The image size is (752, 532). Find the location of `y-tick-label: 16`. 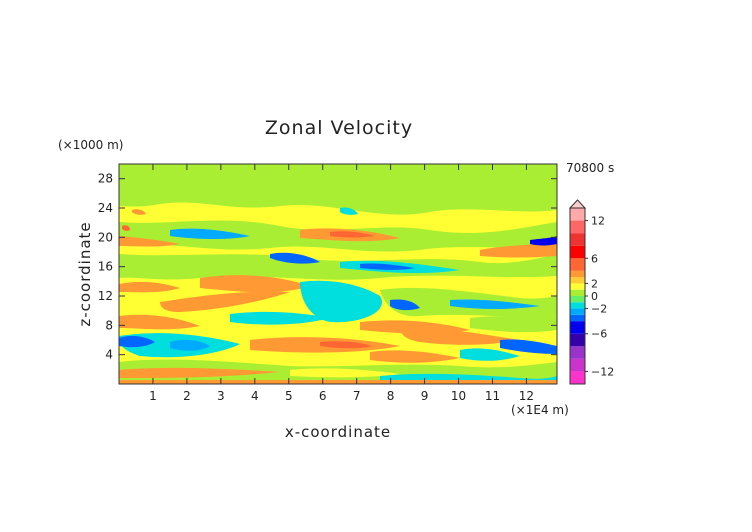

y-tick-label: 16 is located at coordinates (105, 267).